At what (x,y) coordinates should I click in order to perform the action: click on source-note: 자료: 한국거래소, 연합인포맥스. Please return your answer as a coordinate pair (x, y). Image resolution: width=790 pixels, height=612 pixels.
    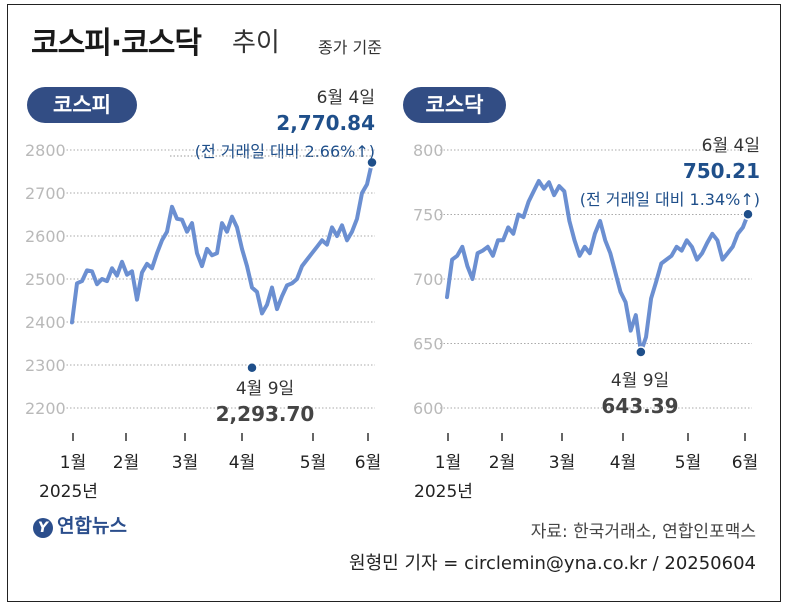
    Looking at the image, I should click on (643, 532).